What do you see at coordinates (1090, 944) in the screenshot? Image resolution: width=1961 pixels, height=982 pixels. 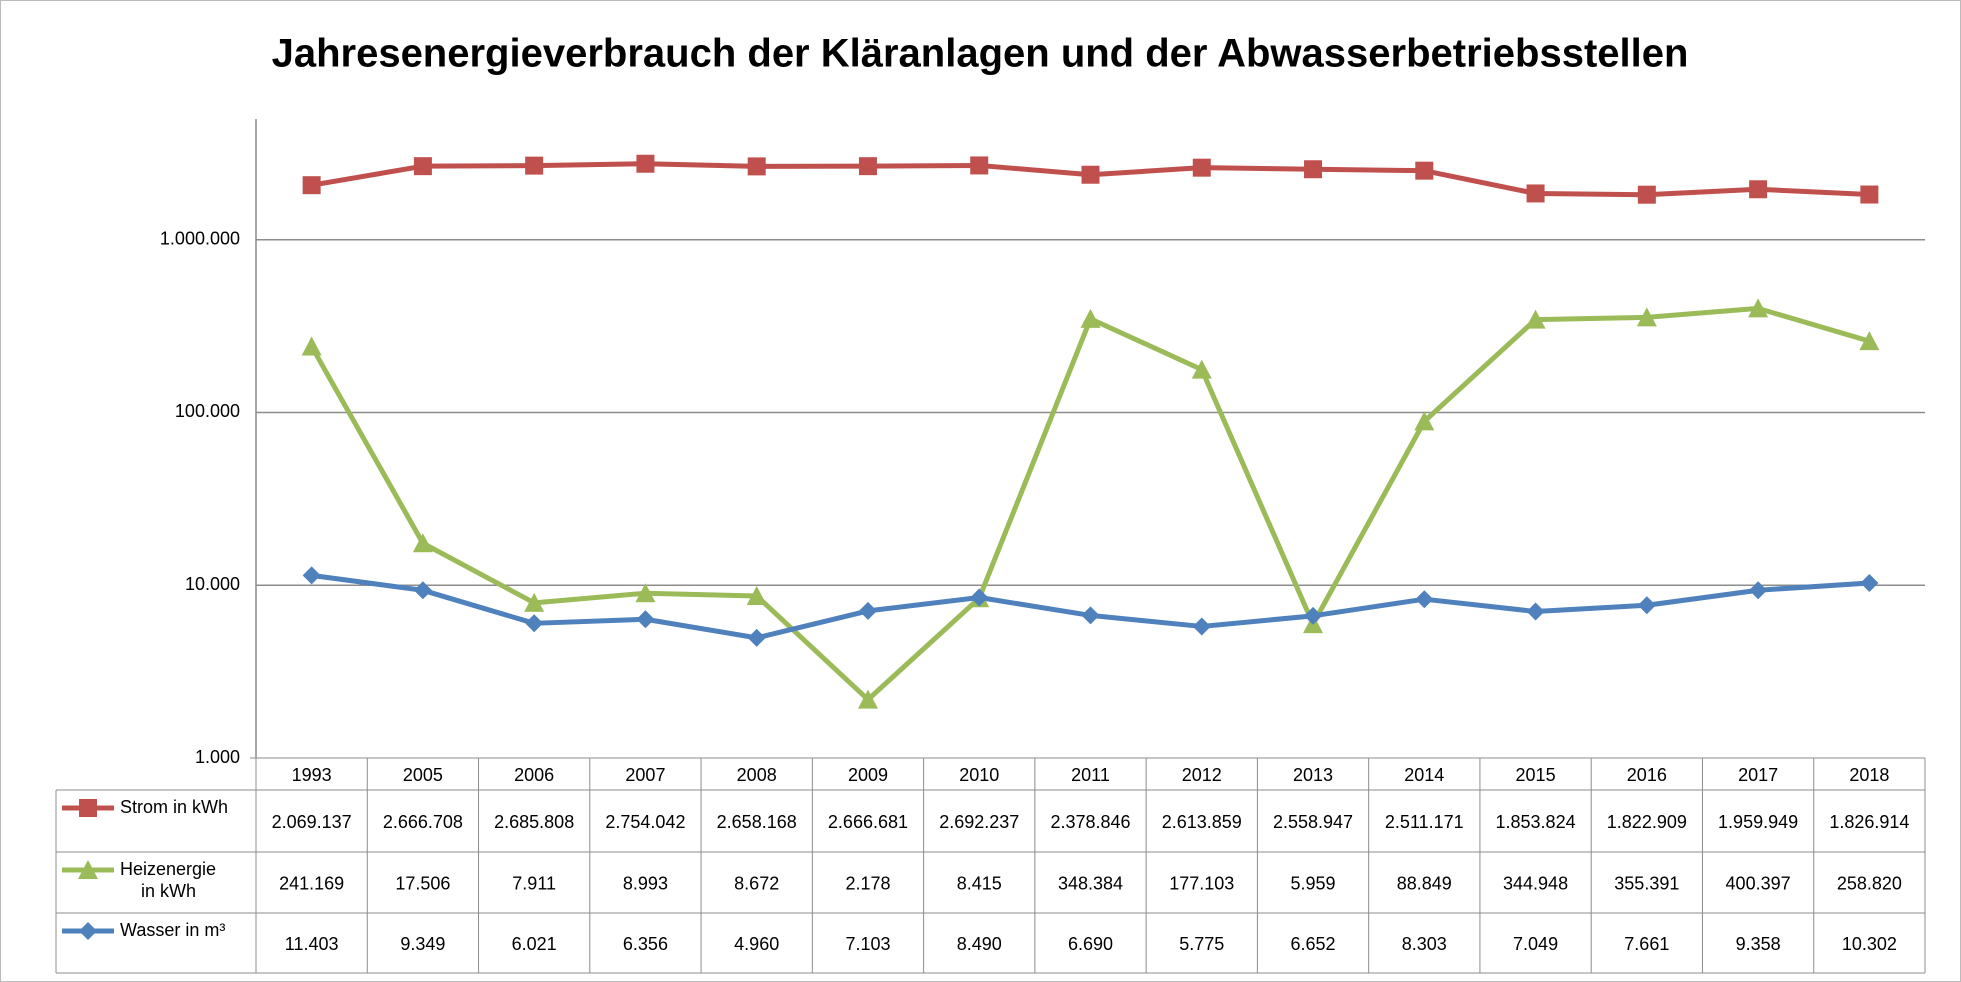 I see `table-value: 6.690` at bounding box center [1090, 944].